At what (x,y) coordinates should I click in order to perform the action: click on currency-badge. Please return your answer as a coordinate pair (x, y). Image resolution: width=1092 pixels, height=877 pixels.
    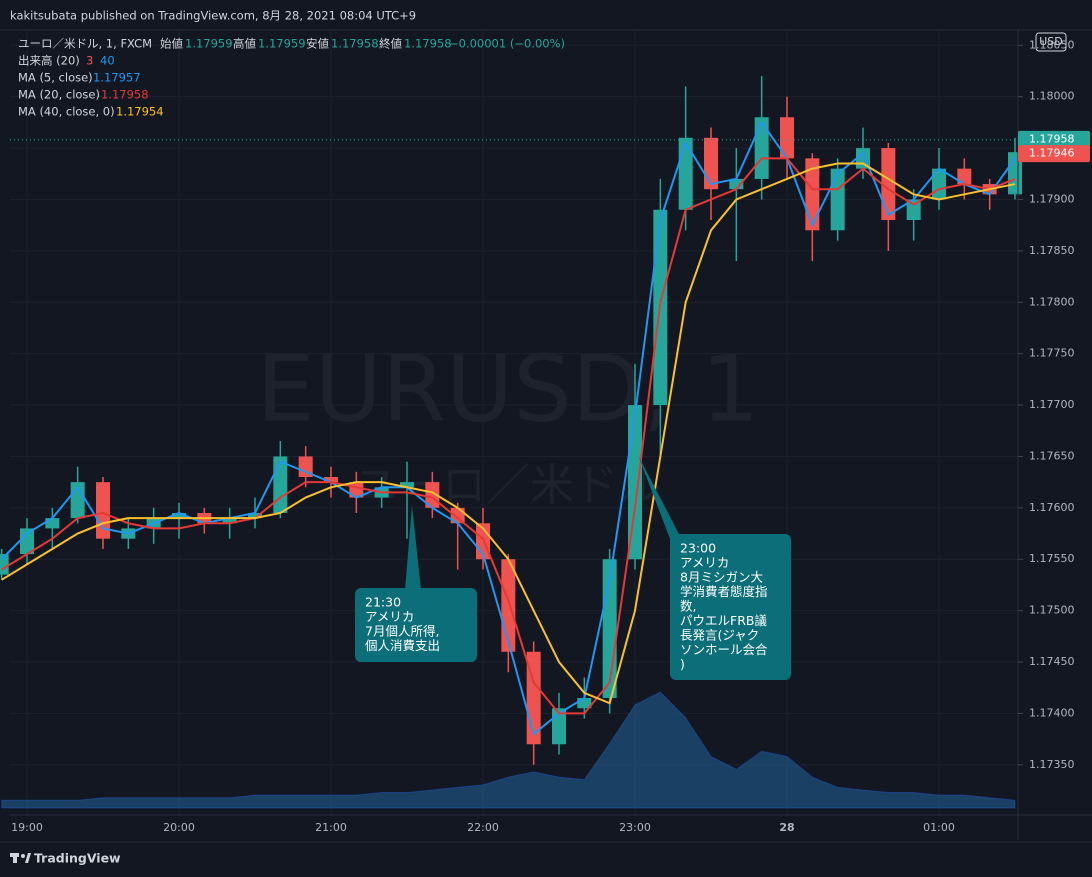
    Looking at the image, I should click on (1051, 42).